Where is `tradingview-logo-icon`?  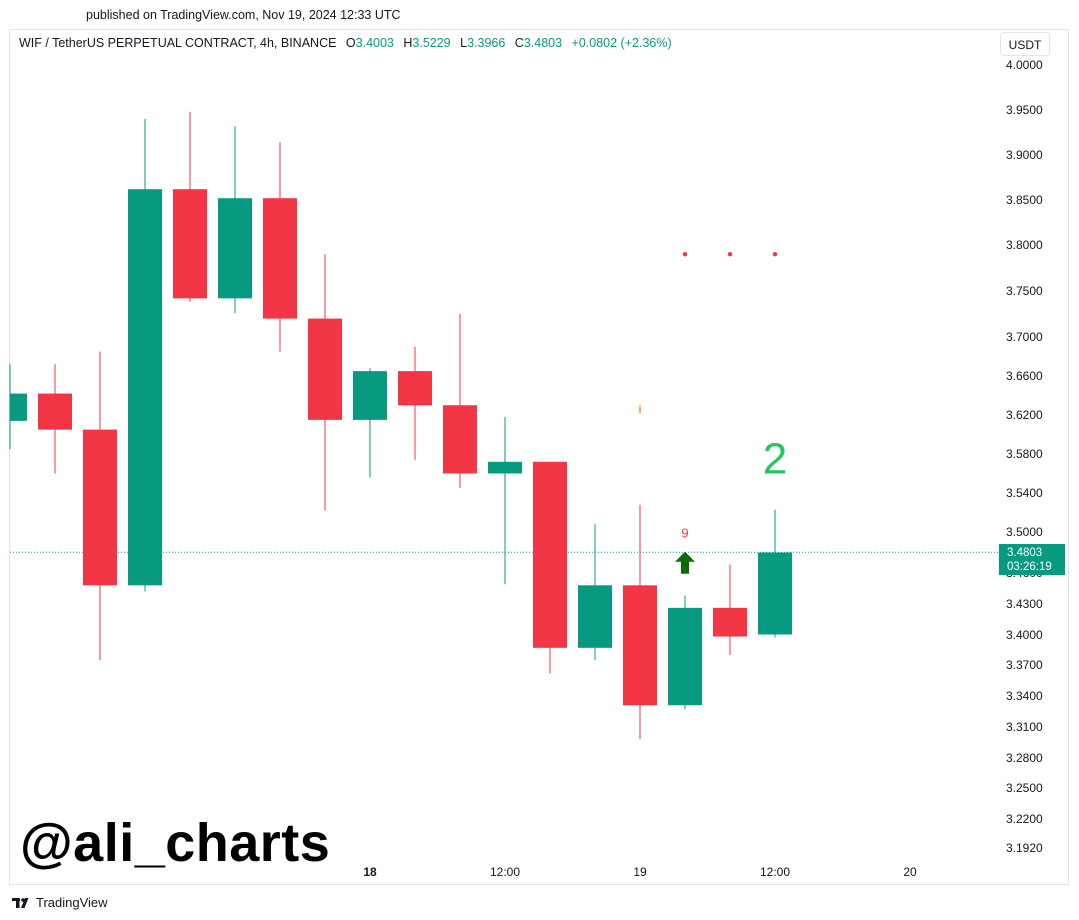
tradingview-logo-icon is located at coordinates (20, 902).